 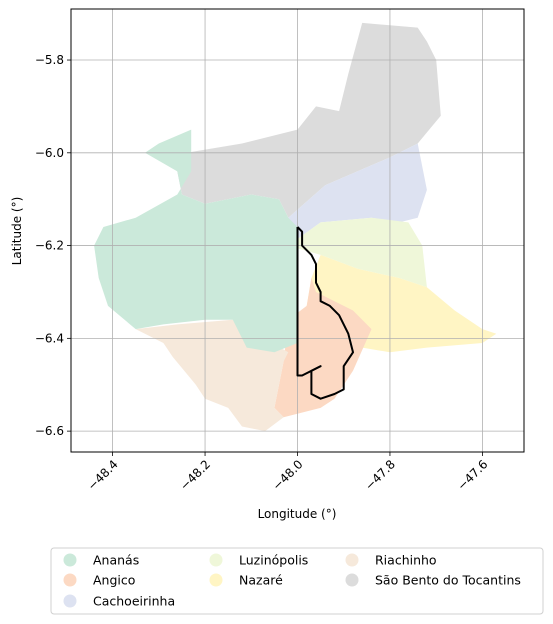 What do you see at coordinates (17, 231) in the screenshot?
I see `y-axis-title: Latitude (°)` at bounding box center [17, 231].